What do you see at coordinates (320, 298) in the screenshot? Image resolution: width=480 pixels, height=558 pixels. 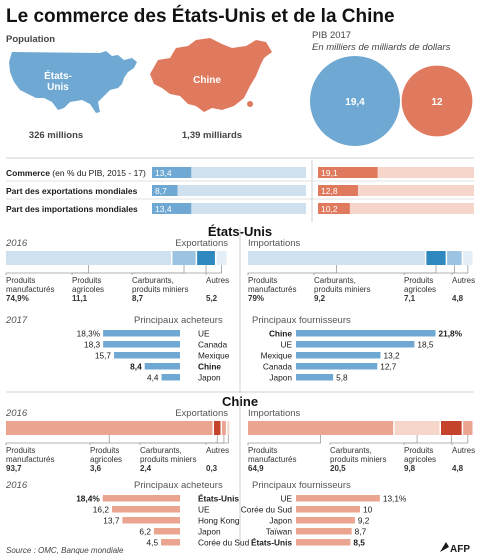 I see `structure-segment-value: 9,2` at bounding box center [320, 298].